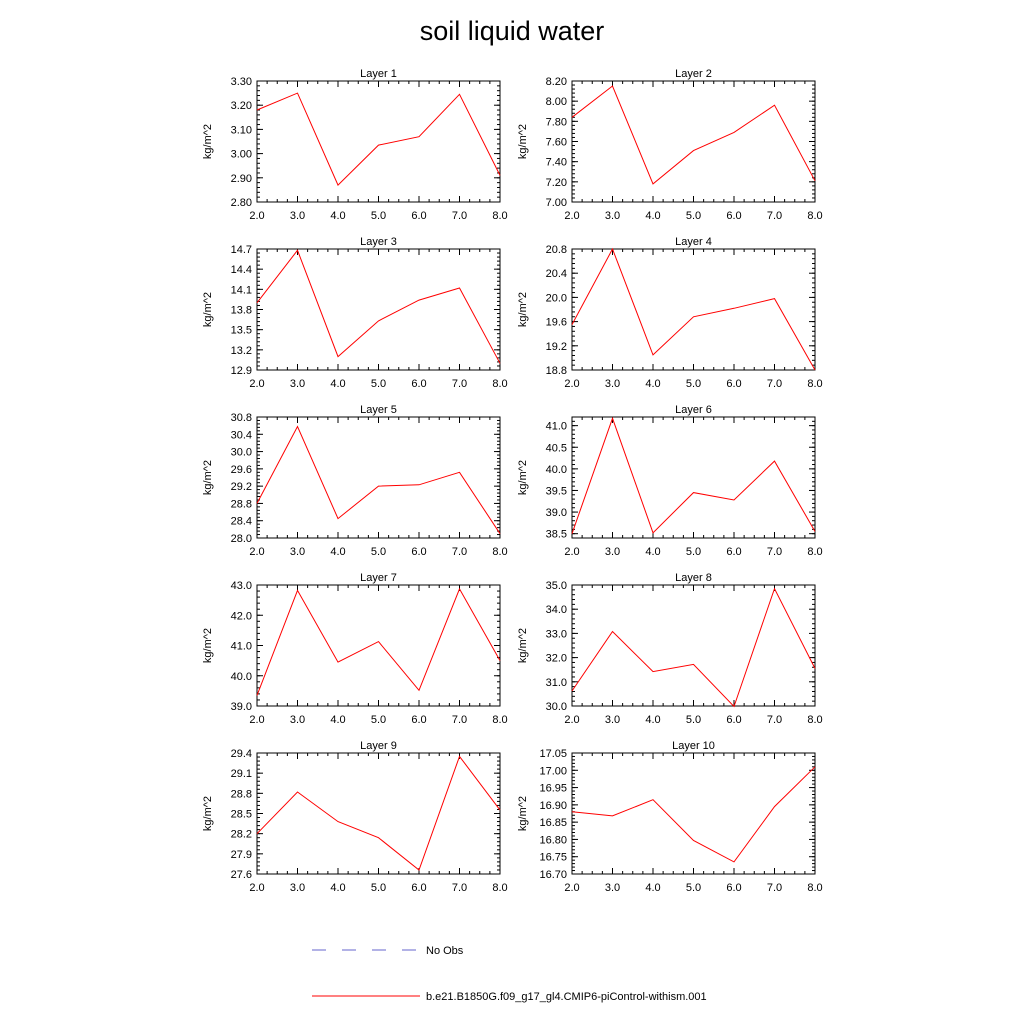 The image size is (1024, 1024). Describe the element at coordinates (693, 578) in the screenshot. I see `panel-title: Layer 8` at that location.